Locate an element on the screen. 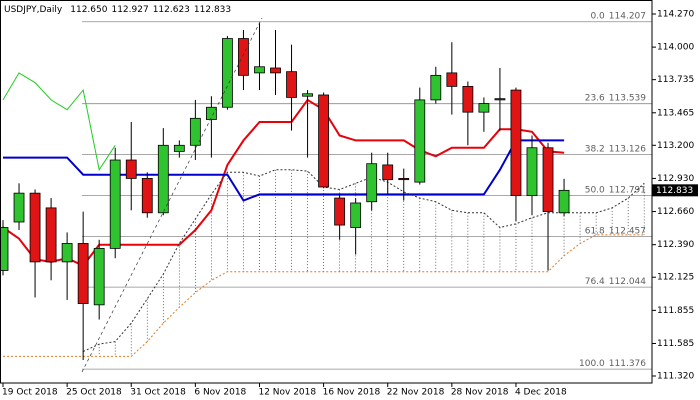 This screenshot has height=400, width=700. fib-ratio: 23.6 is located at coordinates (595, 98).